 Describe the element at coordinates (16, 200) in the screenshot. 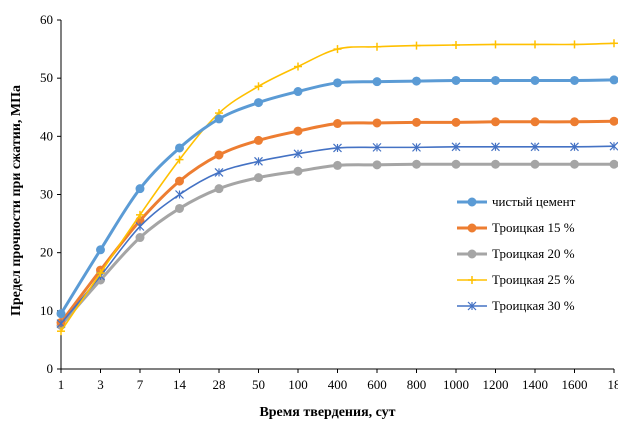

I see `y-axis-title: Предел прочности при сжатии, МПа` at that location.